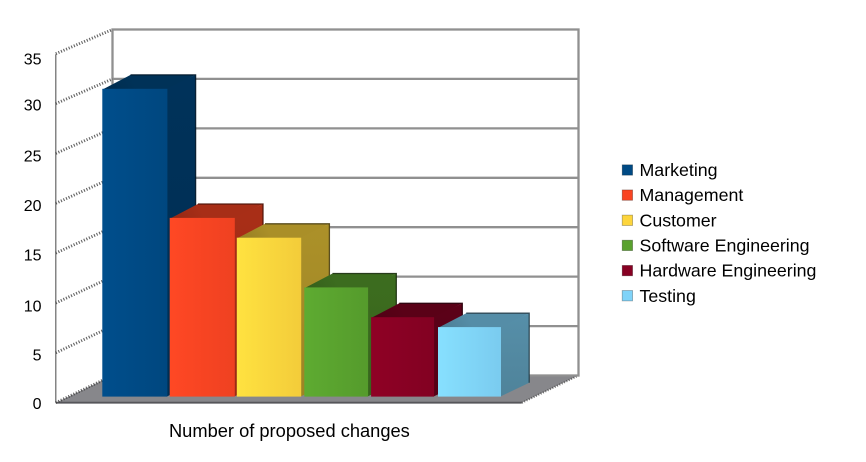  What do you see at coordinates (33, 255) in the screenshot?
I see `svg-text: 15` at bounding box center [33, 255].